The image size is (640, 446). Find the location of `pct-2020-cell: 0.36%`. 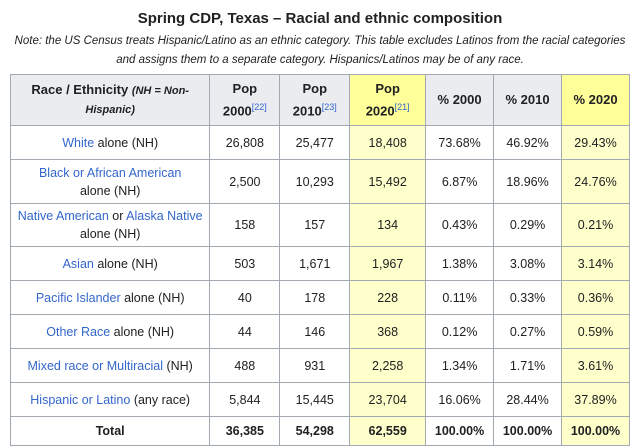

pct-2020-cell: 0.36% is located at coordinates (595, 297).